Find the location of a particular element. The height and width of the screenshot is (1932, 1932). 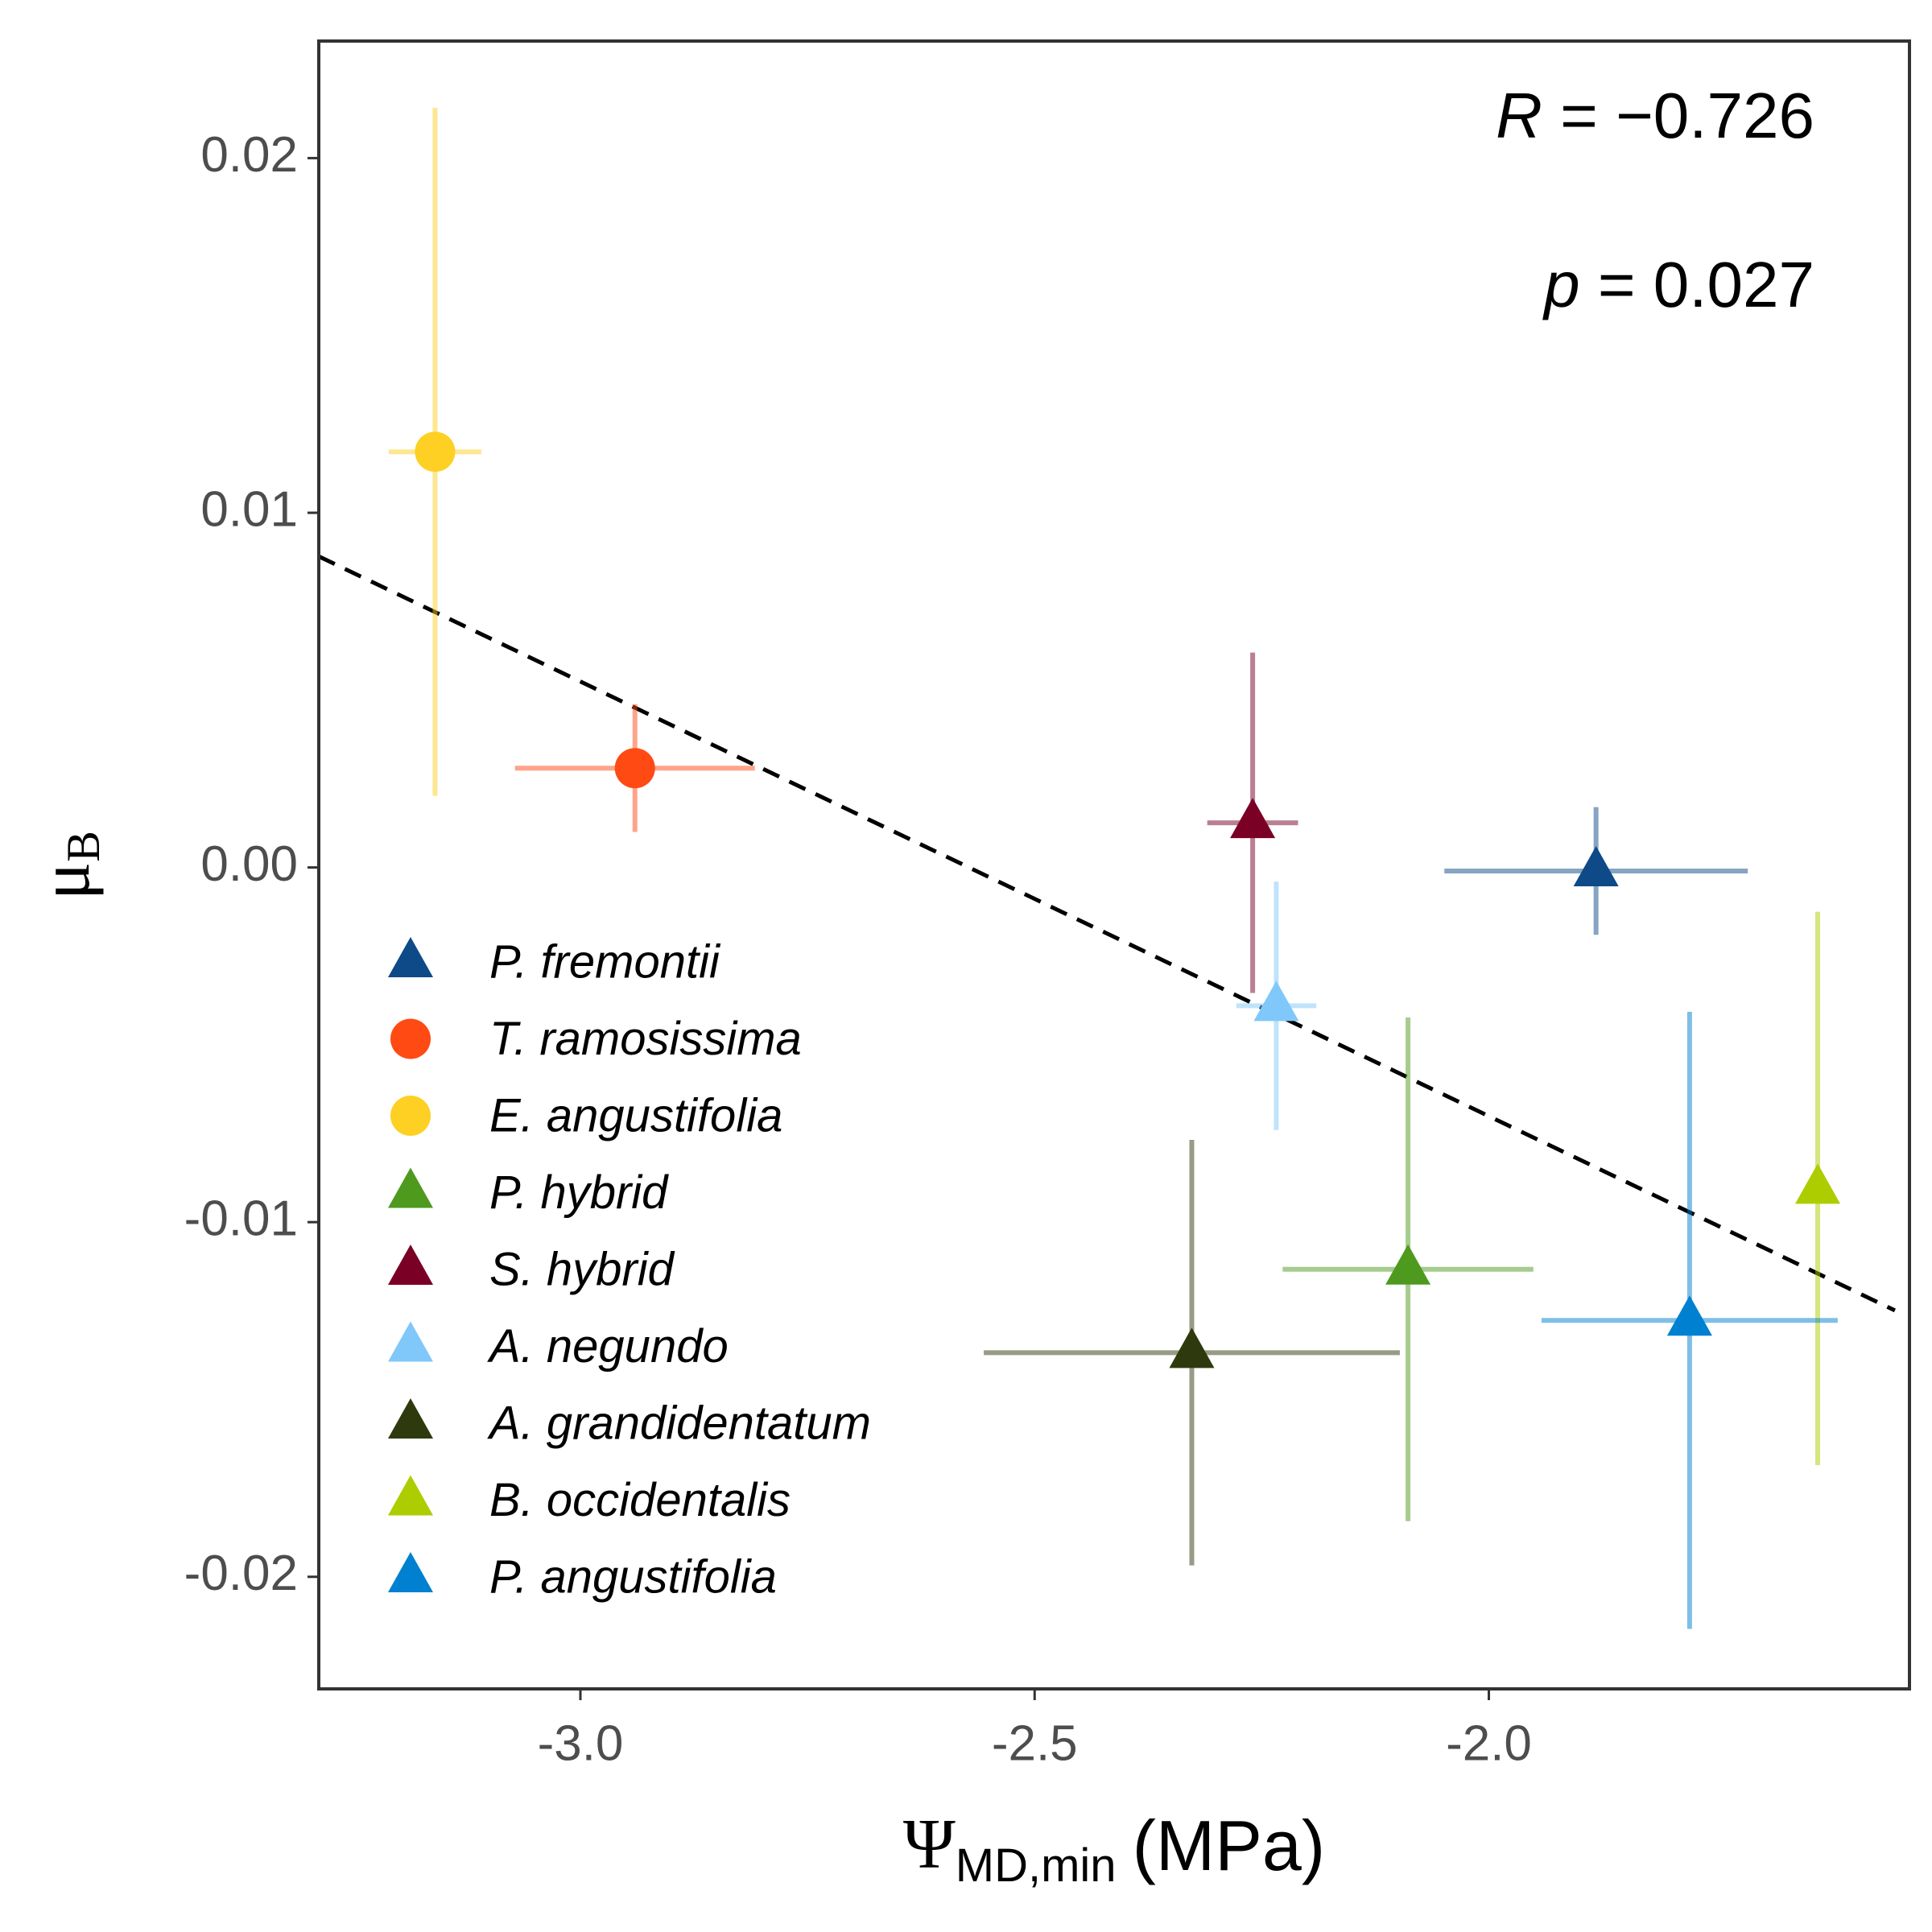

legend-label: P. angustifolia is located at coordinates (633, 1576).